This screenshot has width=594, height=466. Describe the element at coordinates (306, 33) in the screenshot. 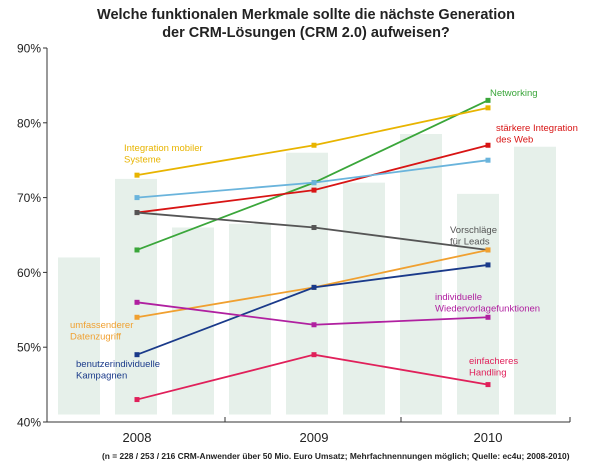

I see `chart-title-line-2: der CRM-Lösungen (CRM 2.0) aufweisen?` at that location.